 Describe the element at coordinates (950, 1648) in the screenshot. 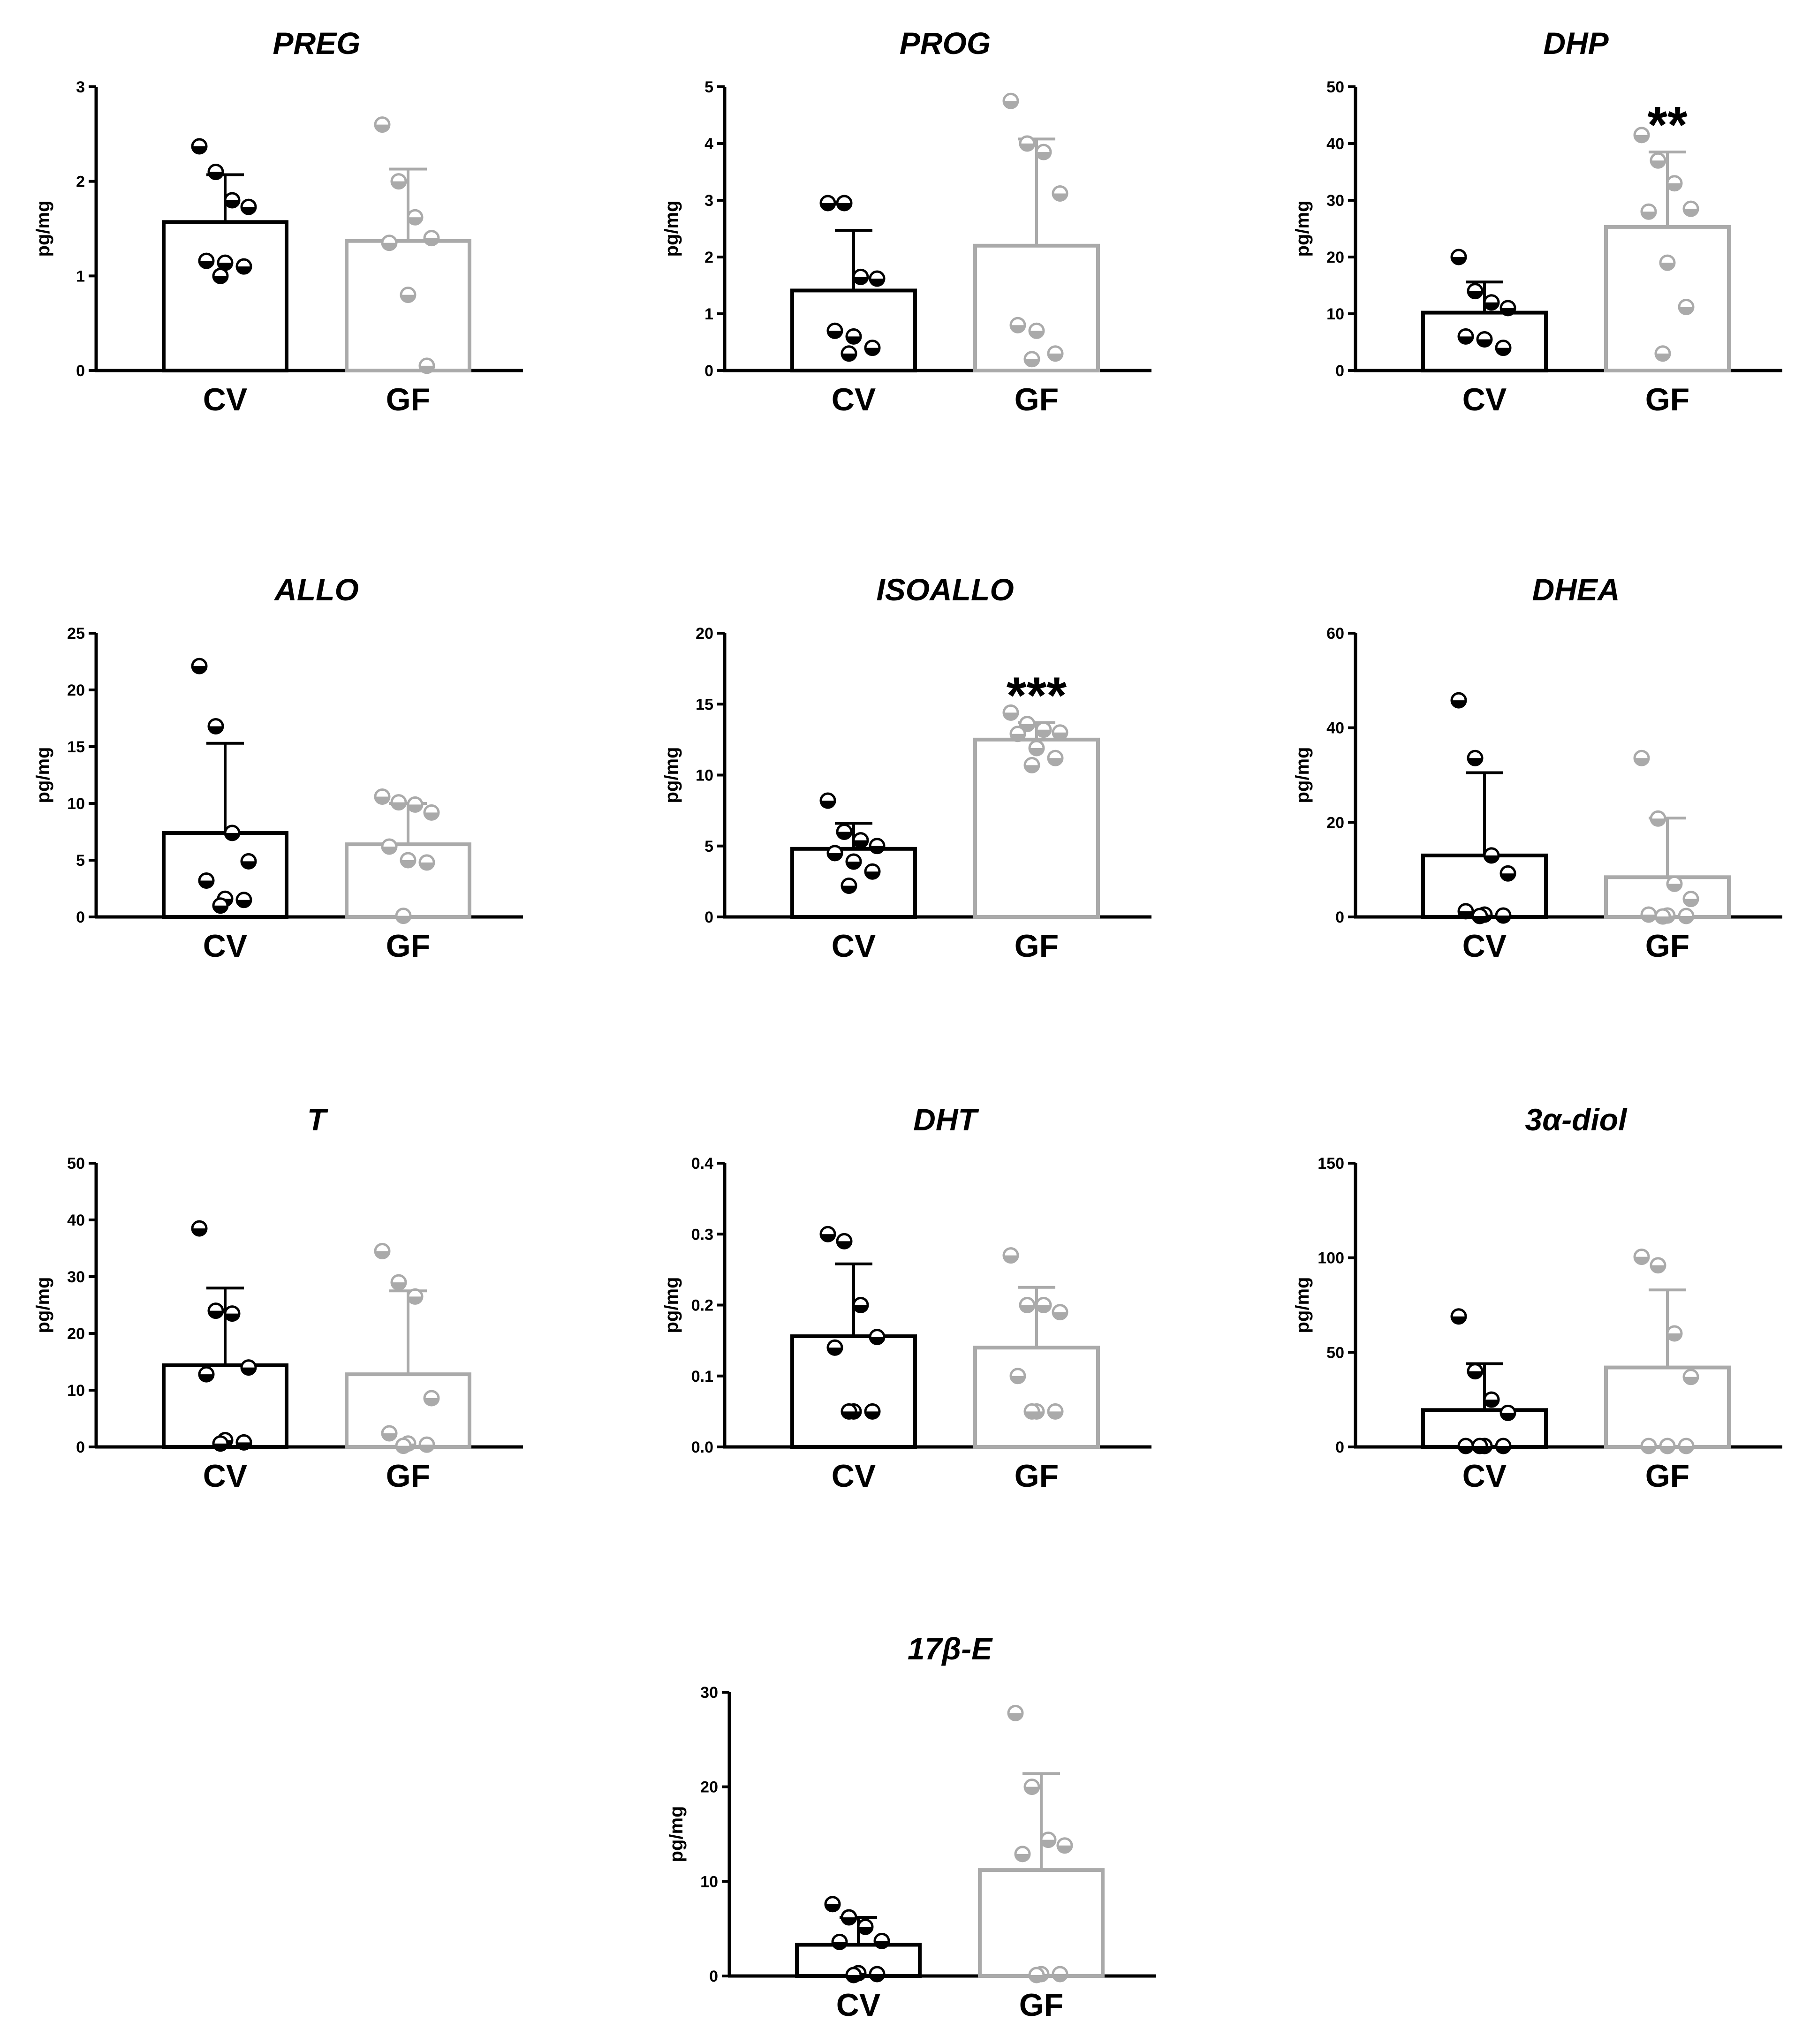

I see `chart-title: 17β-E` at that location.